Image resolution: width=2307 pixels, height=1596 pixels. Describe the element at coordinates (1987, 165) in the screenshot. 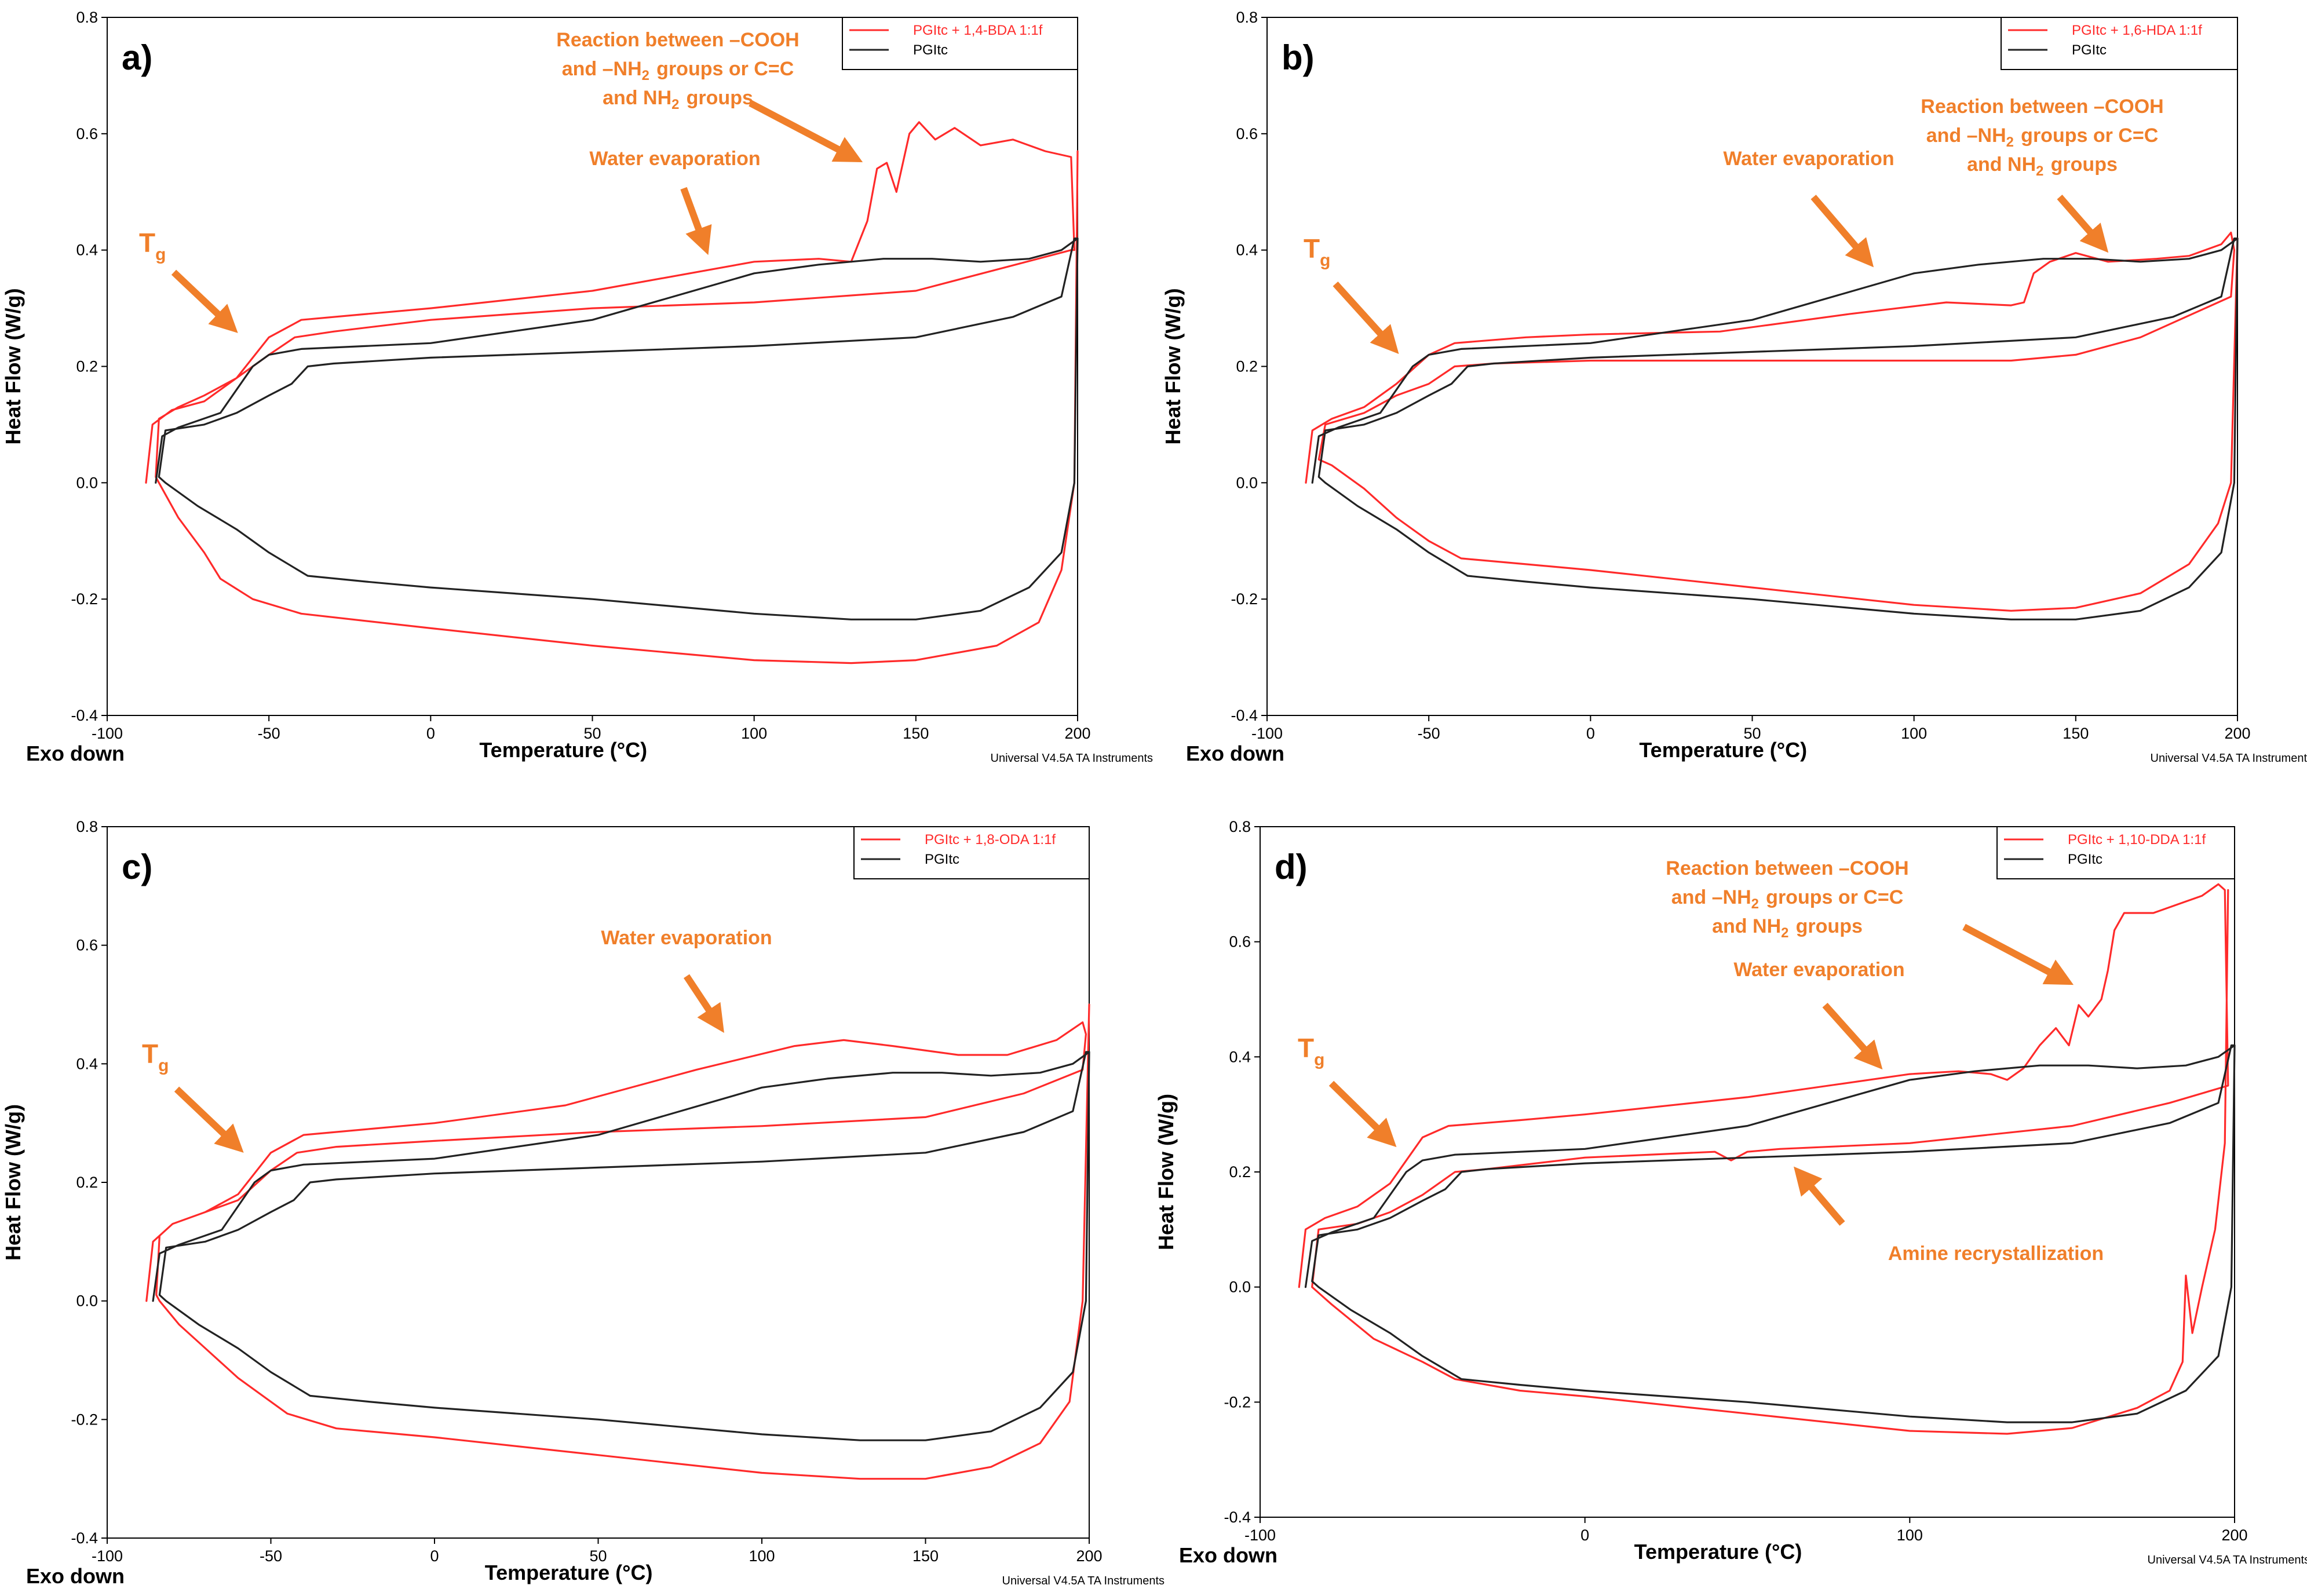

I see `text-span: and` at that location.